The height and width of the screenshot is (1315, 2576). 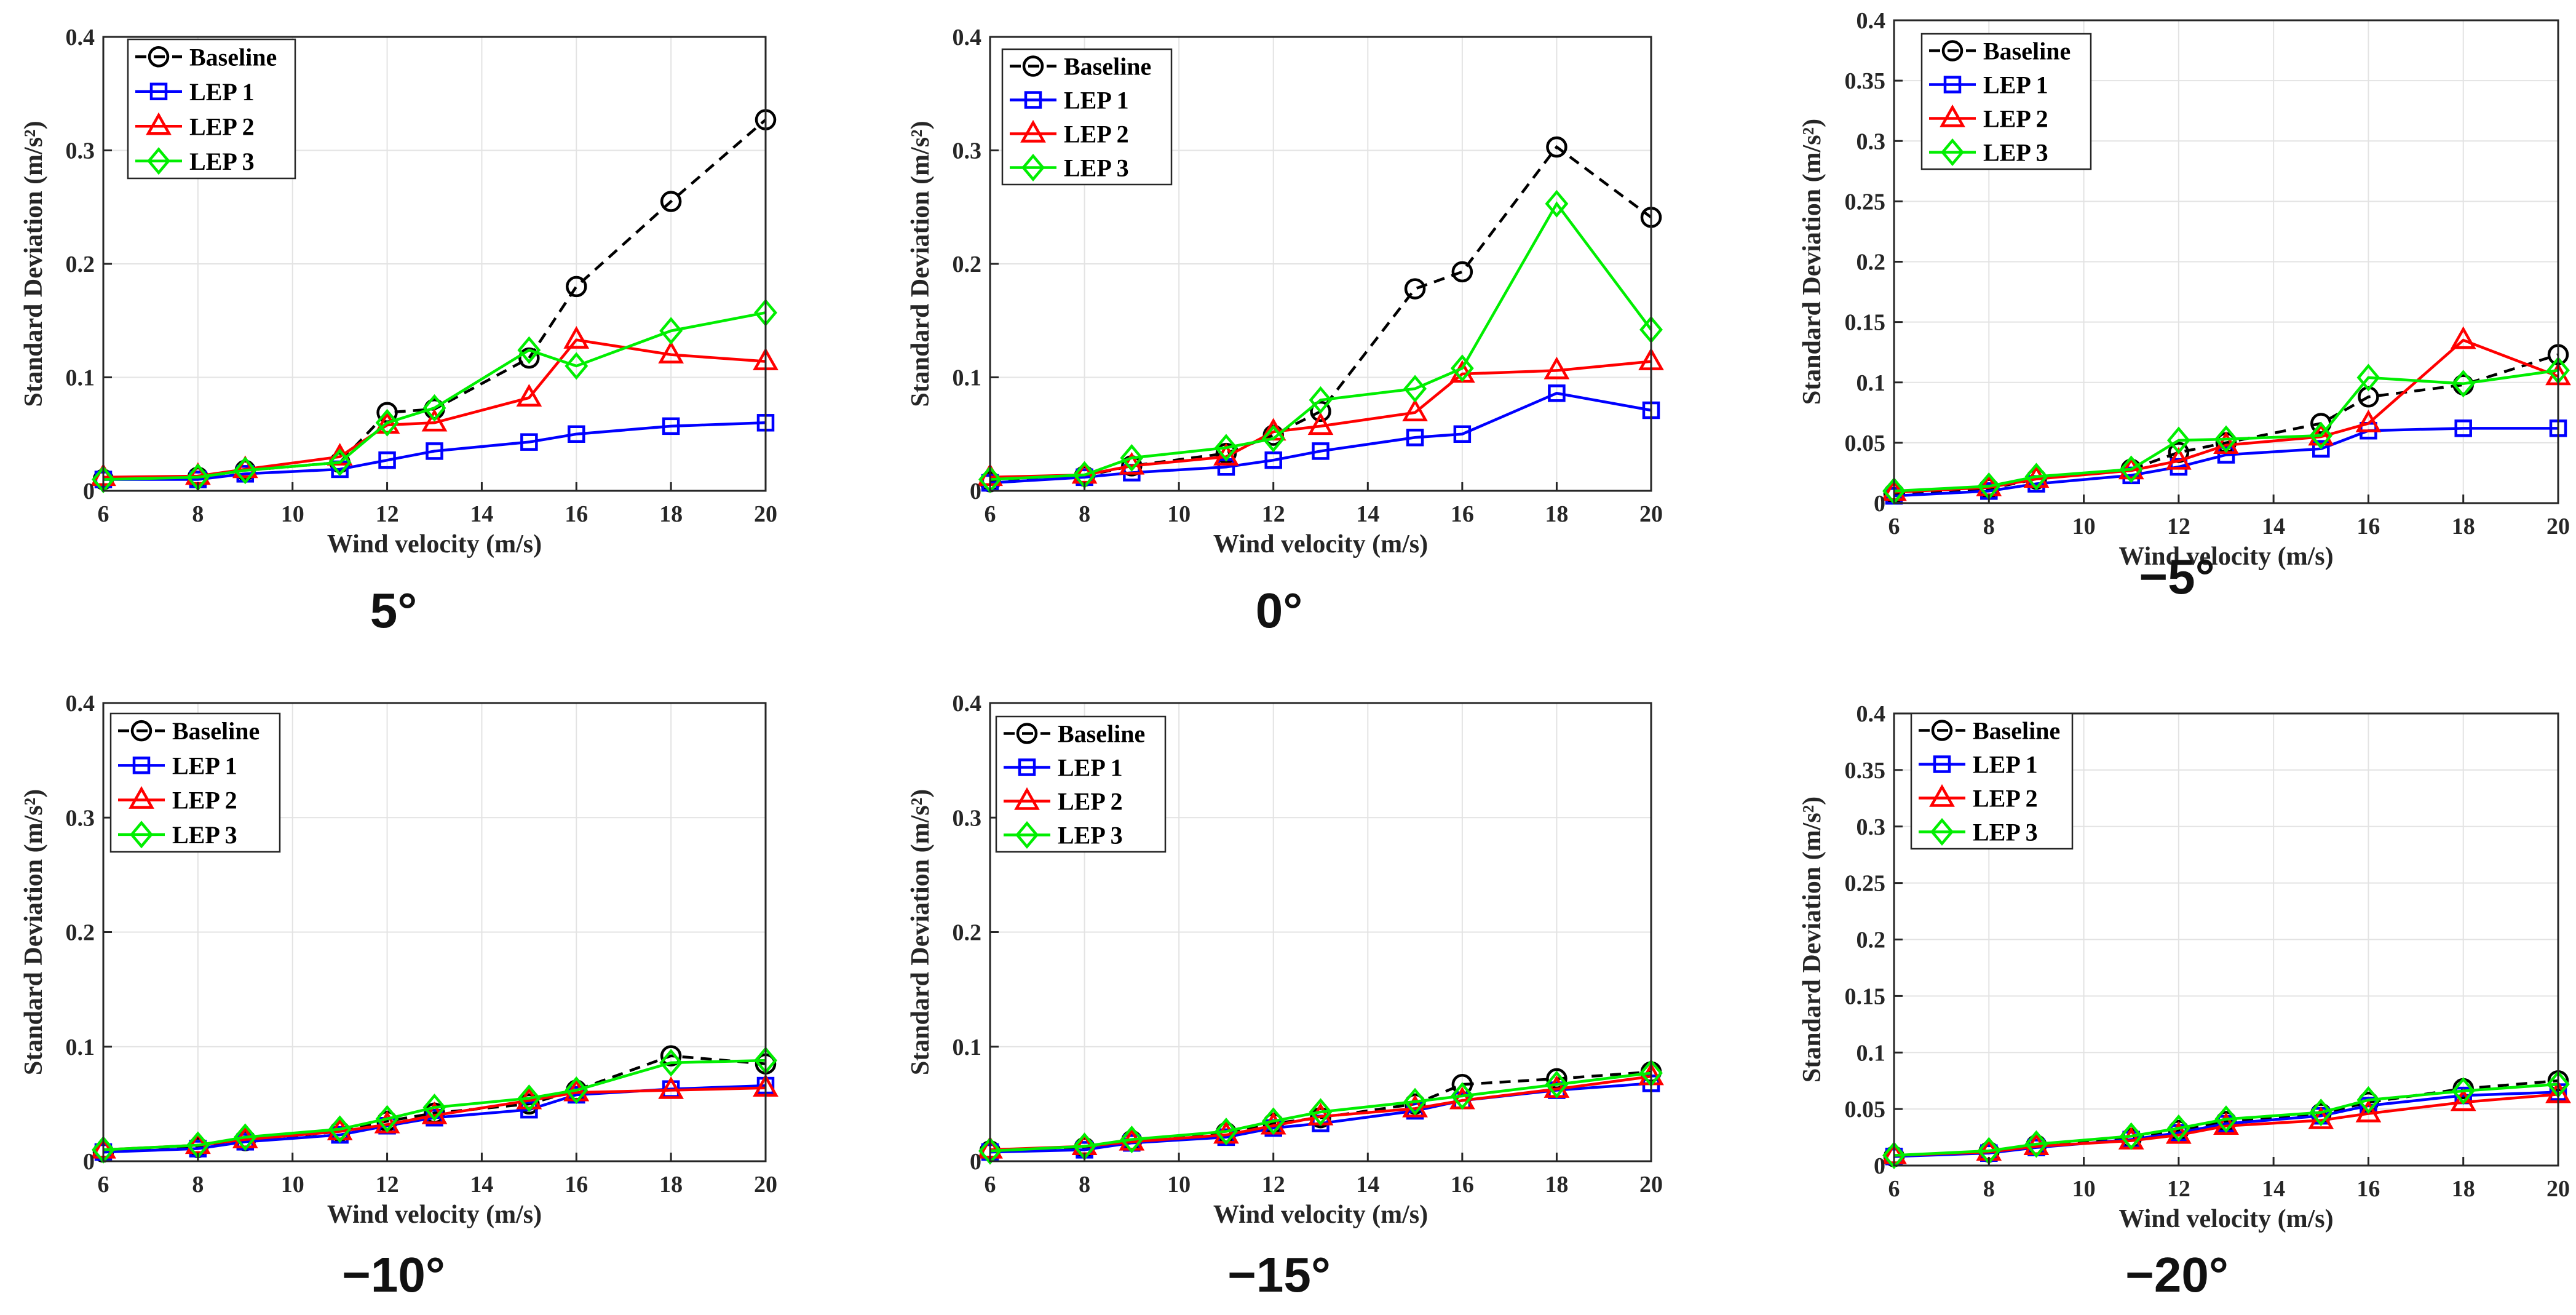 What do you see at coordinates (1084, 1185) in the screenshot?
I see `x-tick-label: 8` at bounding box center [1084, 1185].